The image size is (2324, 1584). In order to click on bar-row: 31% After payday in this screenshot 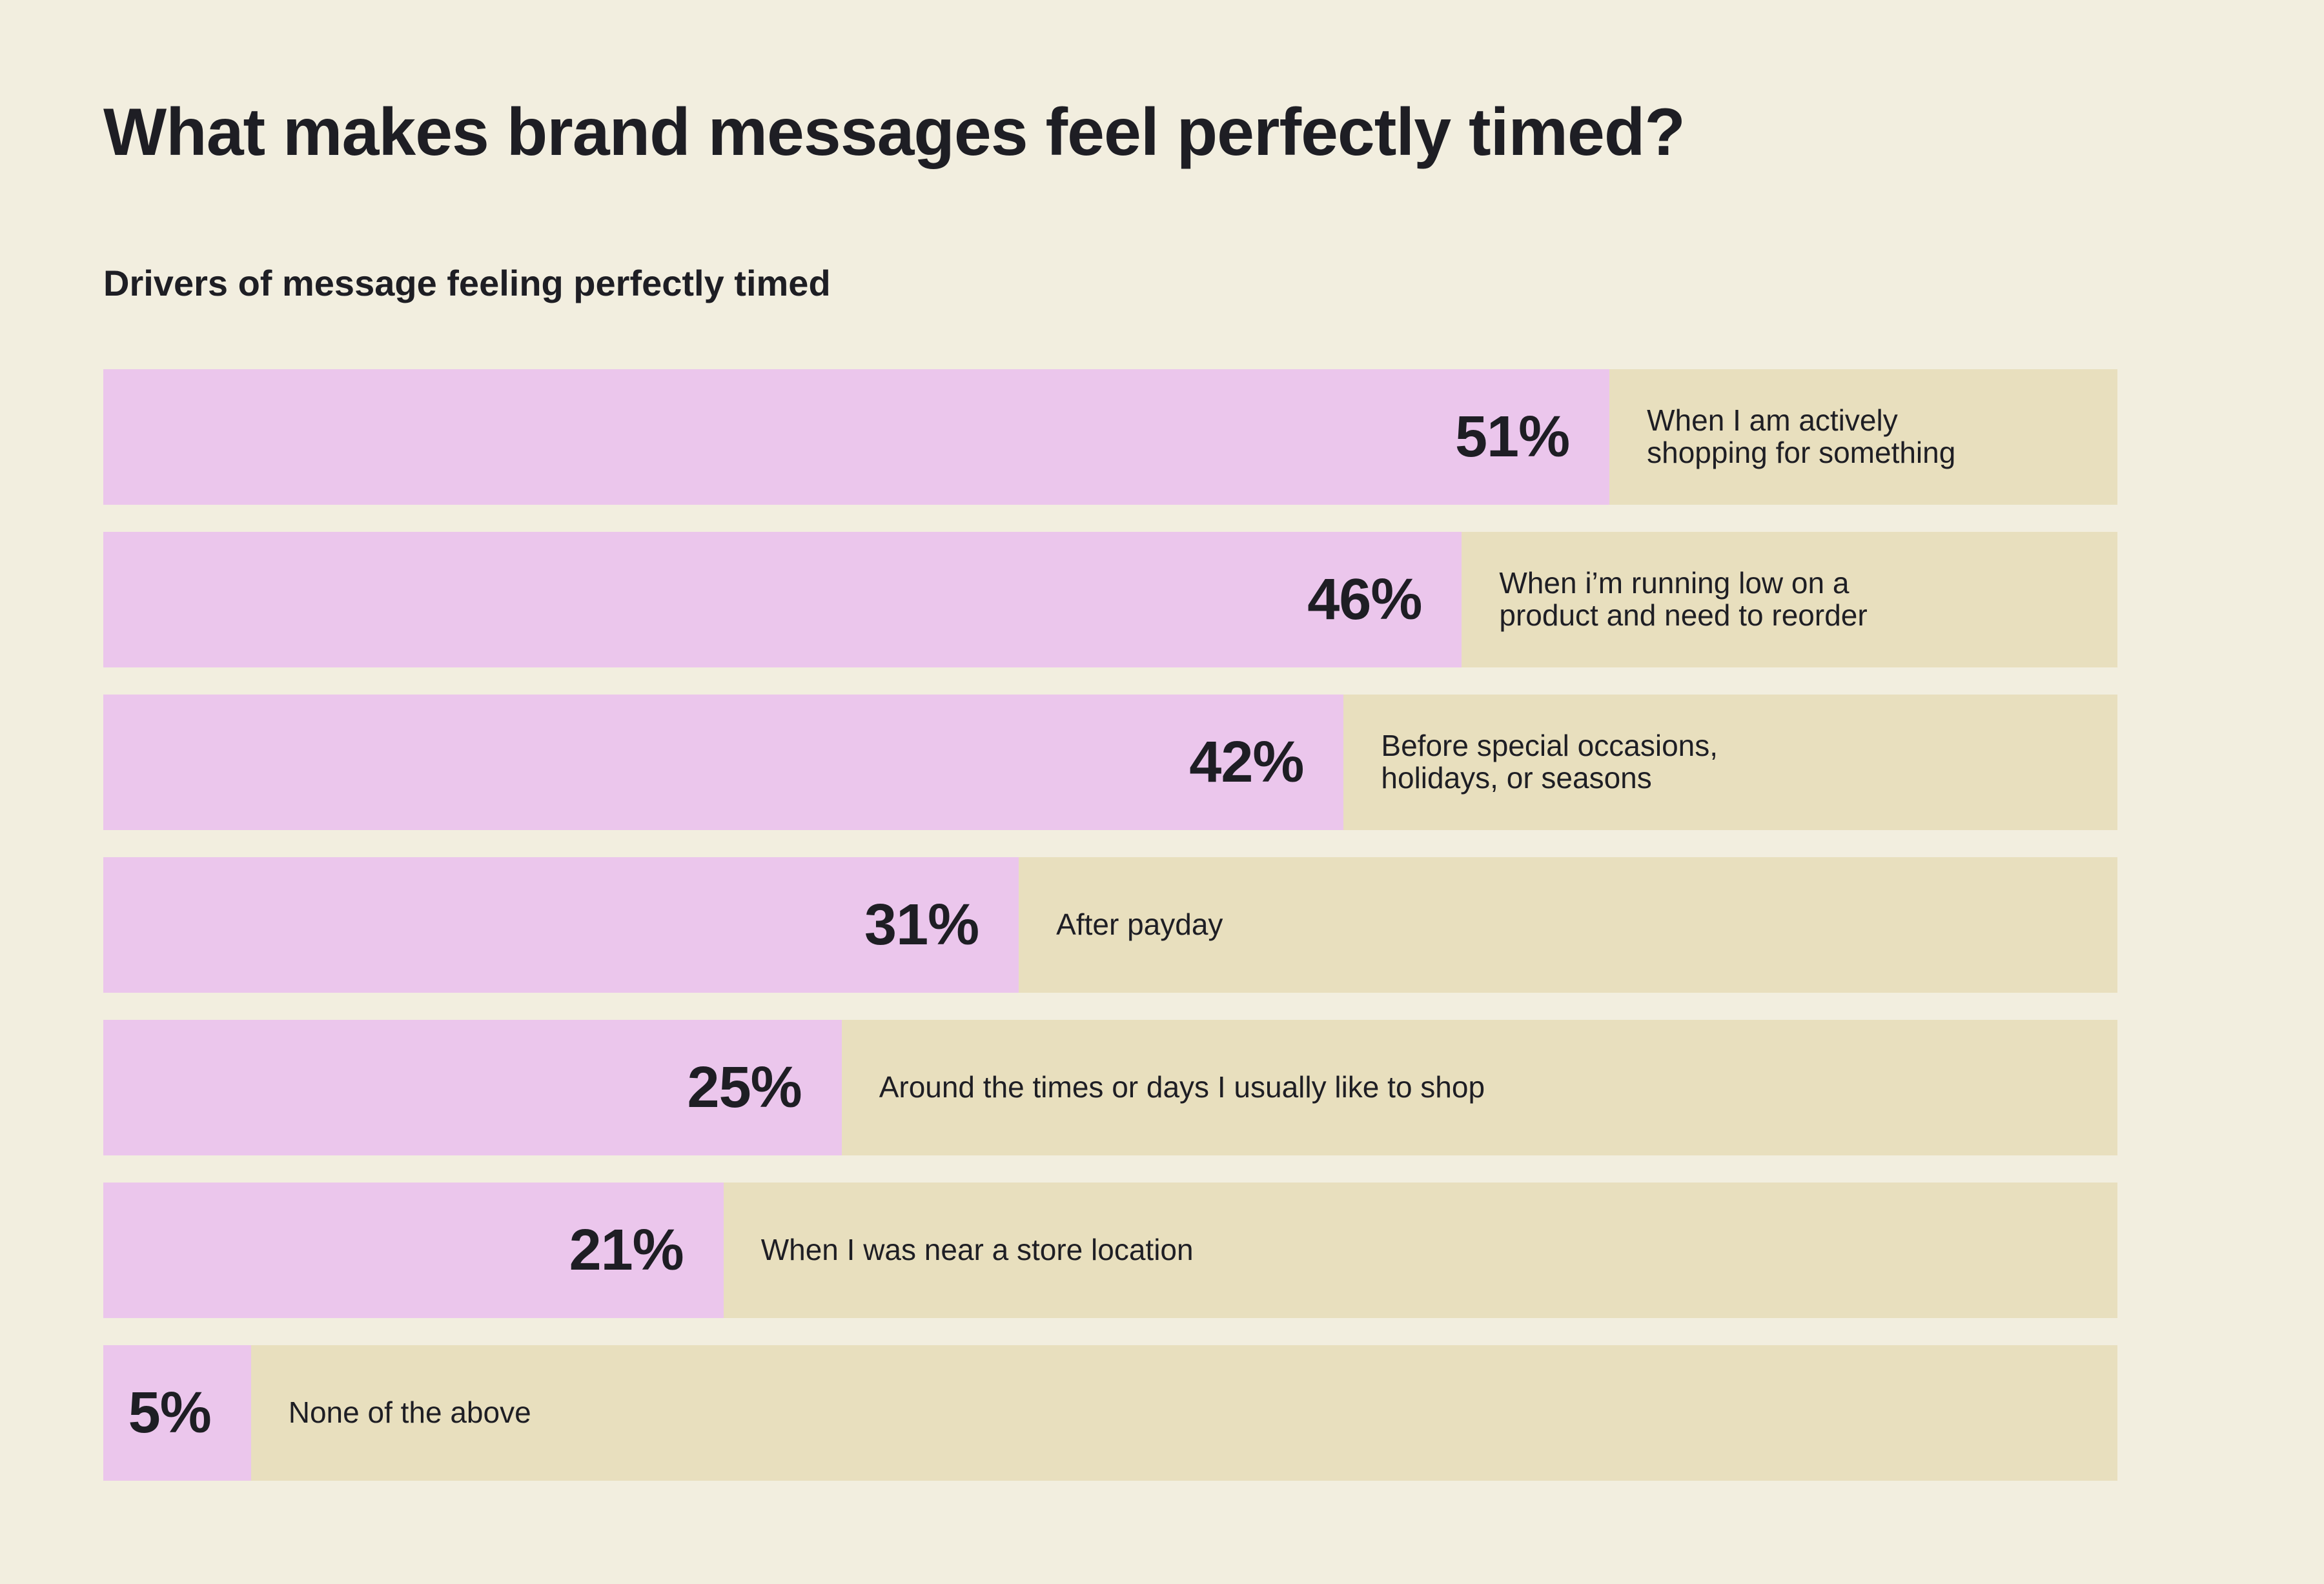, I will do `click(1110, 925)`.